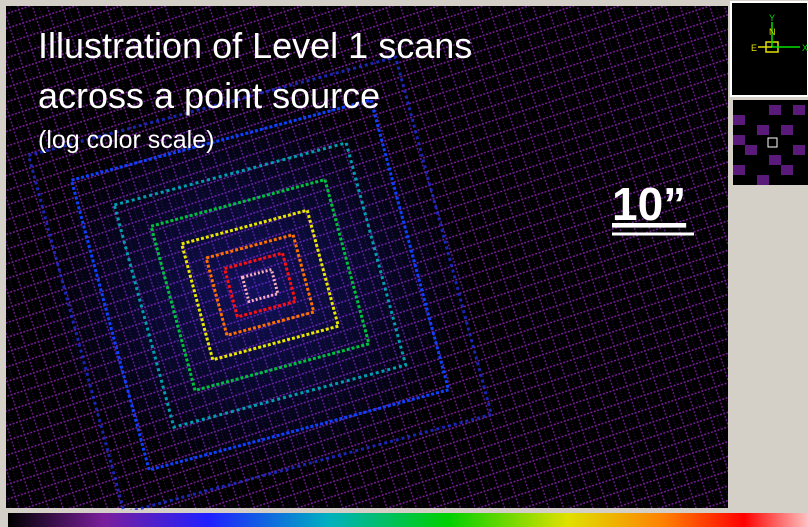 The height and width of the screenshot is (527, 808). What do you see at coordinates (126, 140) in the screenshot?
I see `subtitle: (log color scale)` at bounding box center [126, 140].